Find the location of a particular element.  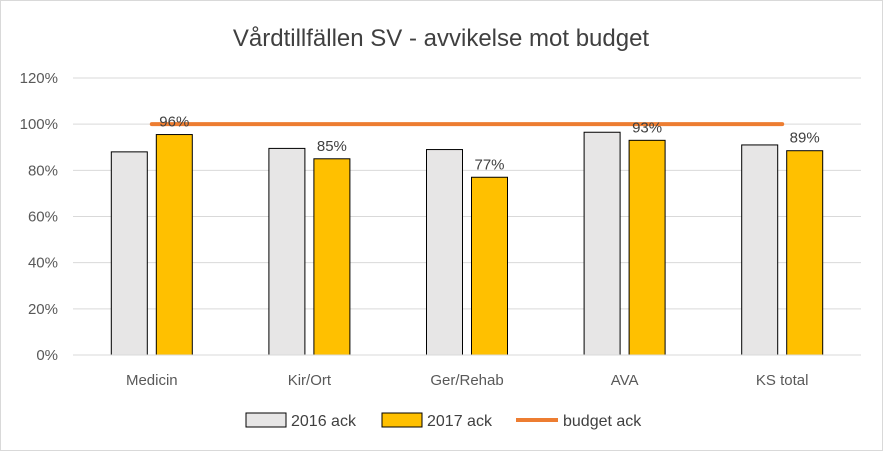

data-label: 96% is located at coordinates (174, 122).